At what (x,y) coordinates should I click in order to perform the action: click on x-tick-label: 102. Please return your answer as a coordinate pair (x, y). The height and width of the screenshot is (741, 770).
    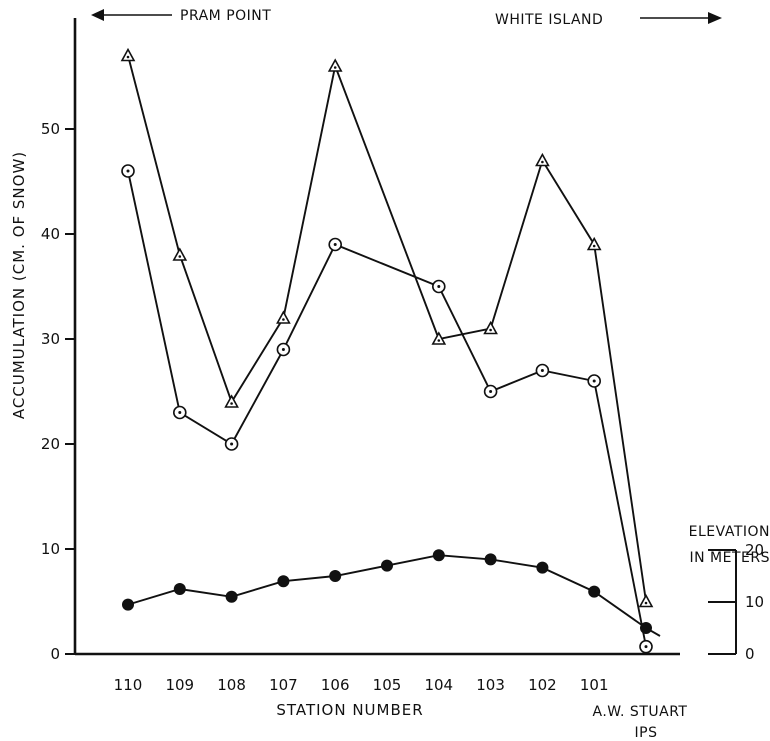
    Looking at the image, I should click on (542, 685).